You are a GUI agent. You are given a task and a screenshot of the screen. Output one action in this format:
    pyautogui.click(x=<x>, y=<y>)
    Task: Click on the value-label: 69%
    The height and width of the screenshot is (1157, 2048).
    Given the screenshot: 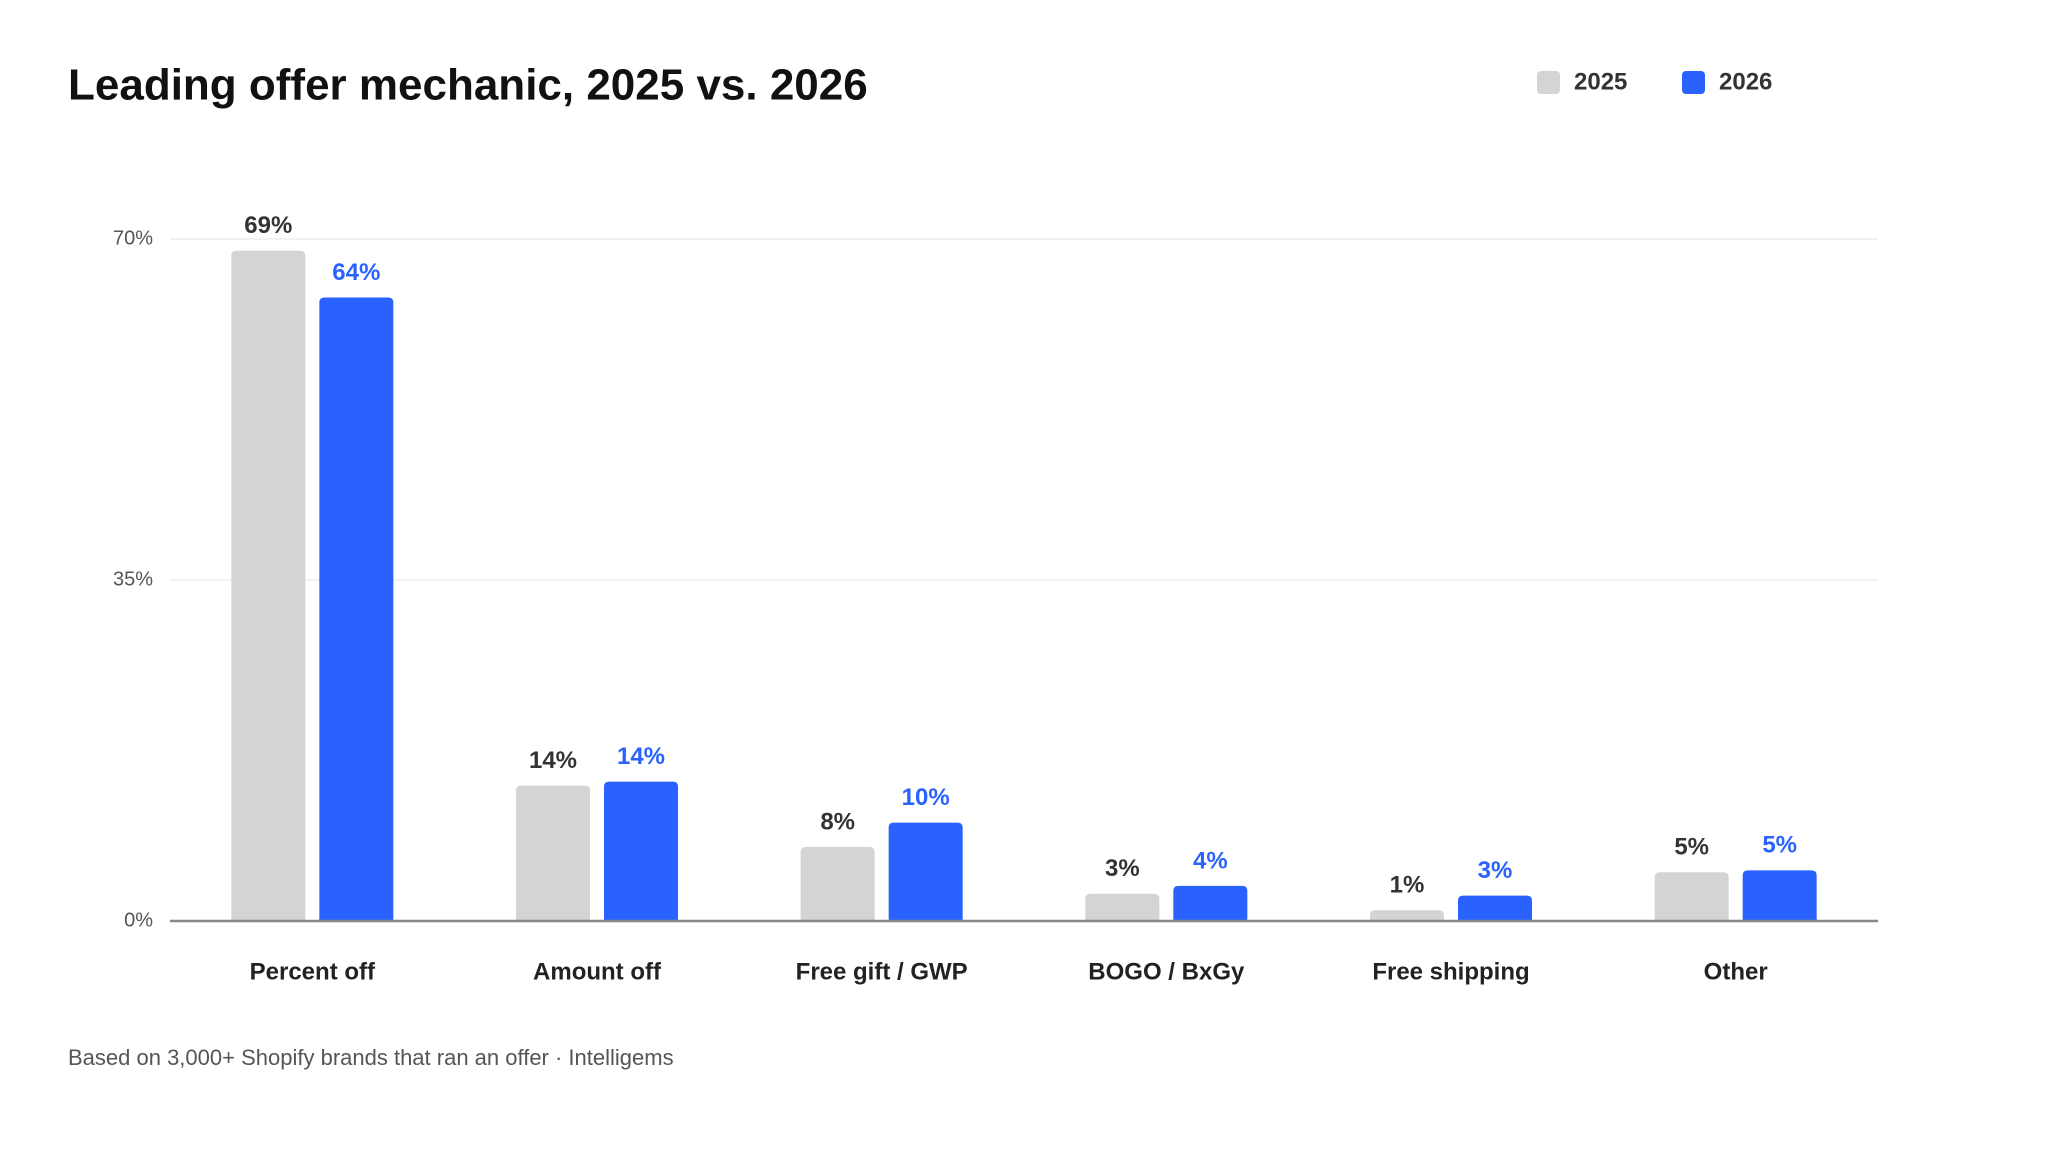 What is the action you would take?
    pyautogui.click(x=268, y=225)
    